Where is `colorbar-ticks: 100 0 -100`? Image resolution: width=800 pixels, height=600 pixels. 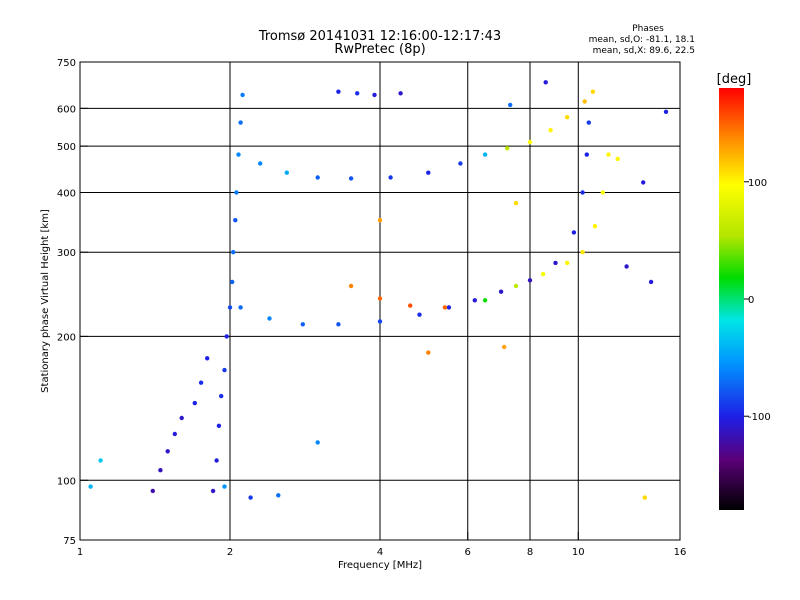 colorbar-ticks: 100 0 -100 is located at coordinates (757, 300).